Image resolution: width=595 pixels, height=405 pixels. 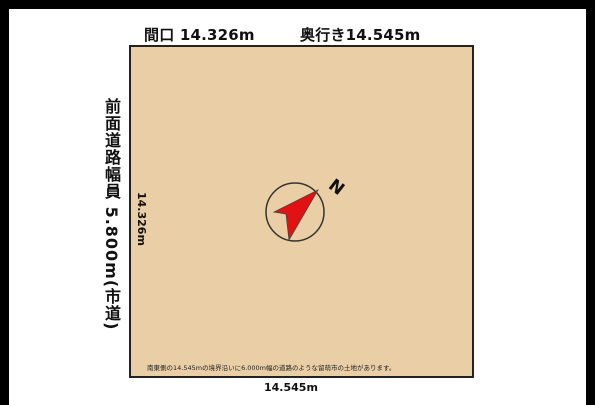 What do you see at coordinates (336, 187) in the screenshot?
I see `north-label: N` at bounding box center [336, 187].